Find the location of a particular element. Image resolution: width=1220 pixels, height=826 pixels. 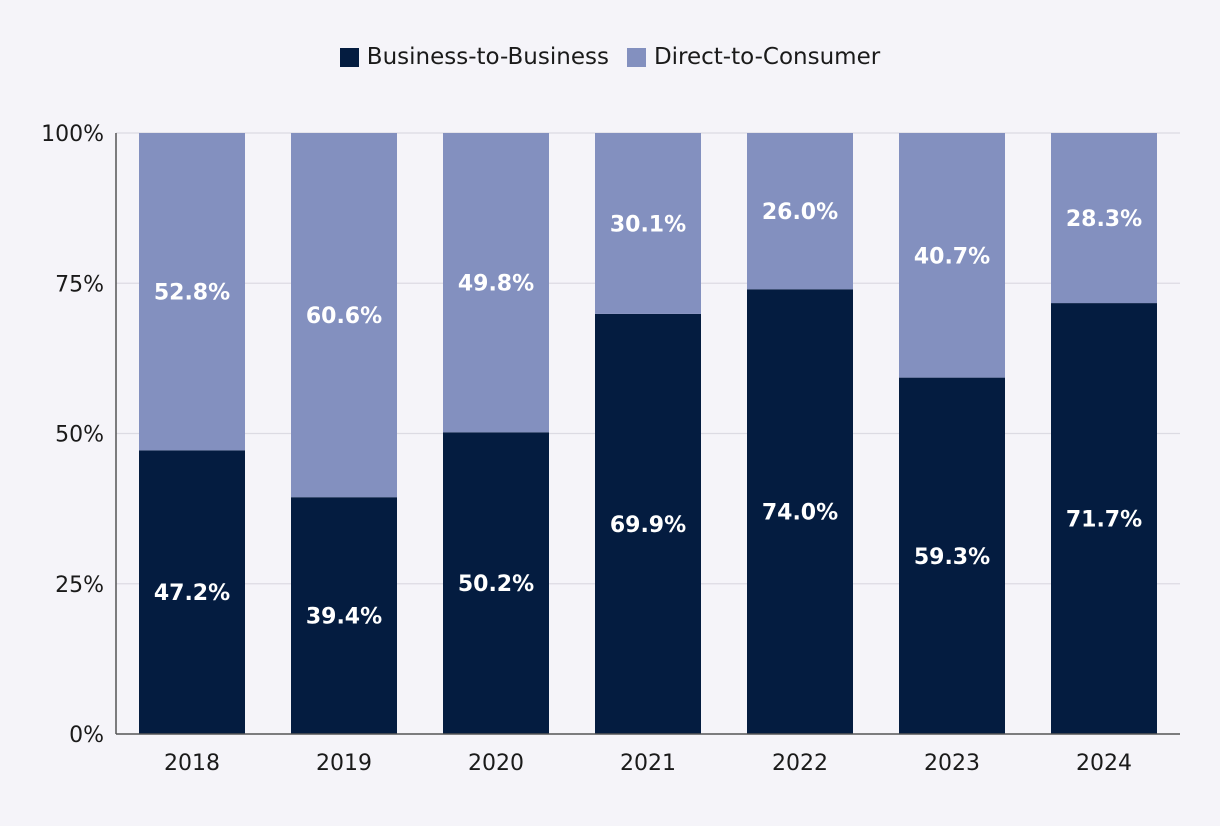

bar-dtc-2021 is located at coordinates (648, 223).